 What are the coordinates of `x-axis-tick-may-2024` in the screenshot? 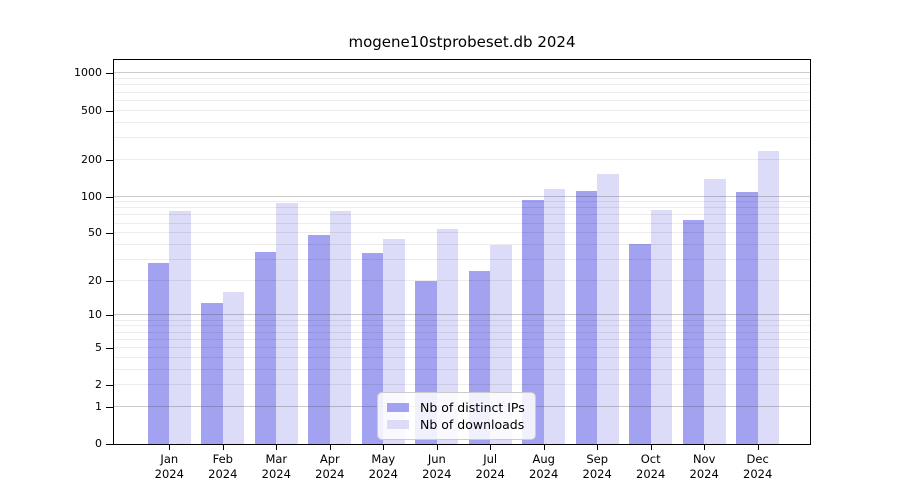 It's located at (384, 447).